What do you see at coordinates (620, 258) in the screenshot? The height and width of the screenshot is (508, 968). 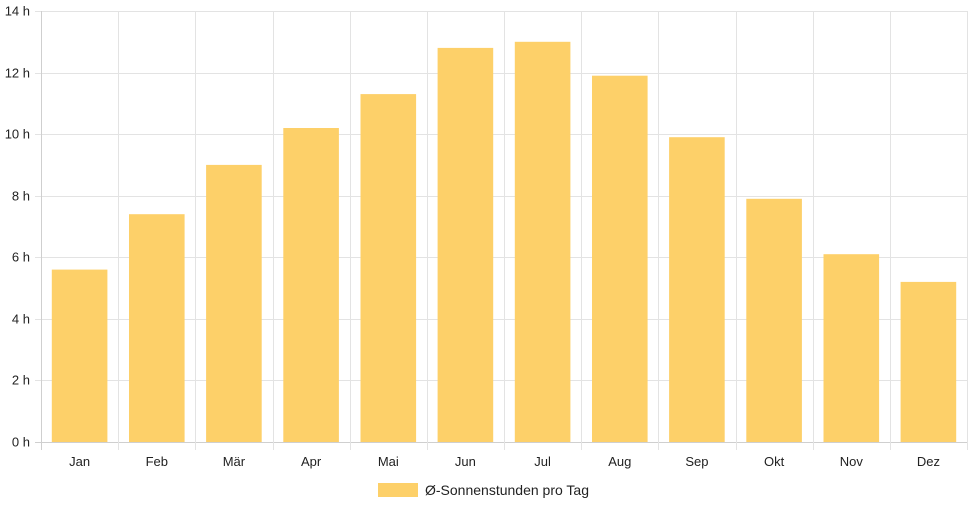 I see `bar-aug` at bounding box center [620, 258].